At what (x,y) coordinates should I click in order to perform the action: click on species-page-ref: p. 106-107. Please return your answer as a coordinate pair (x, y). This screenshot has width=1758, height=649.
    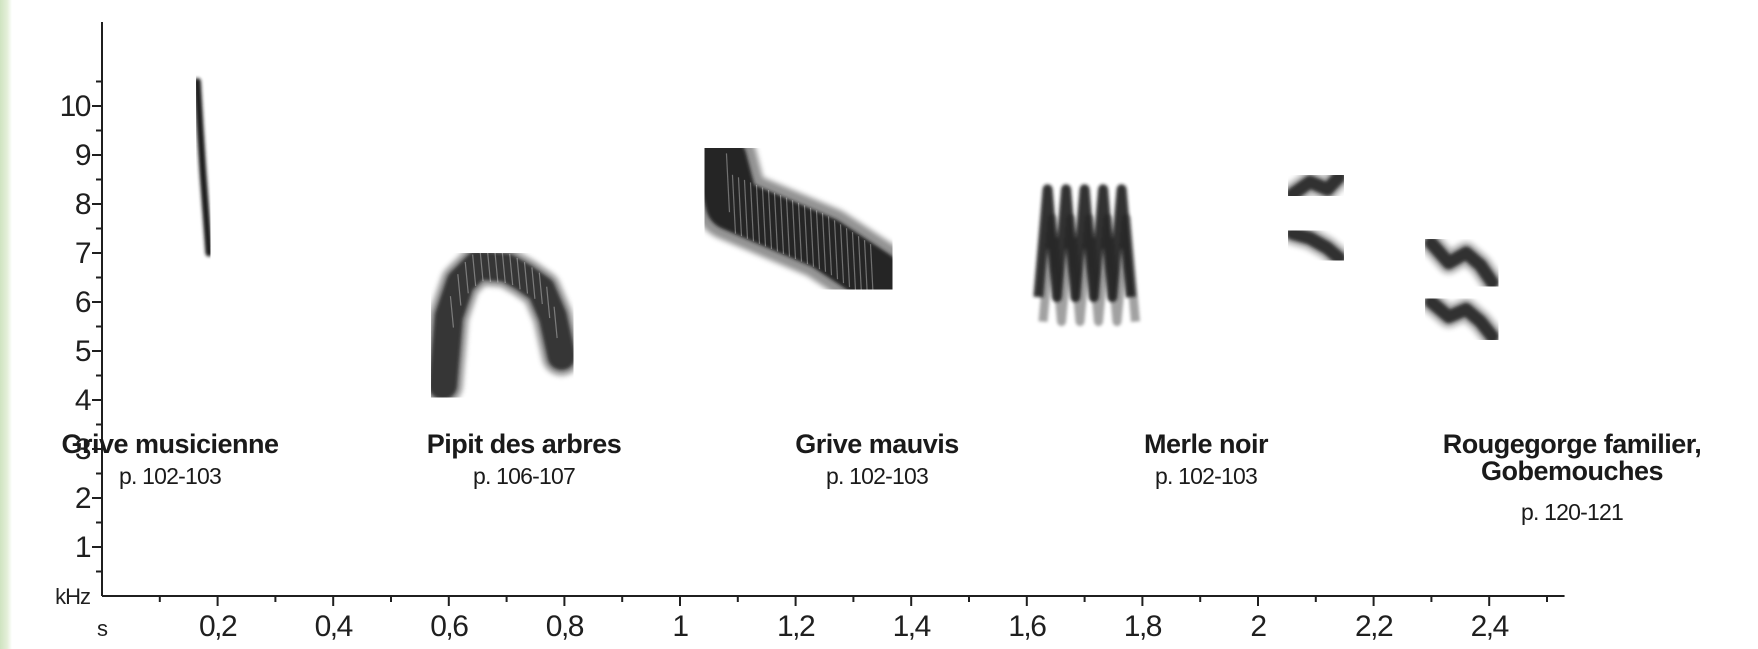
    Looking at the image, I should click on (524, 476).